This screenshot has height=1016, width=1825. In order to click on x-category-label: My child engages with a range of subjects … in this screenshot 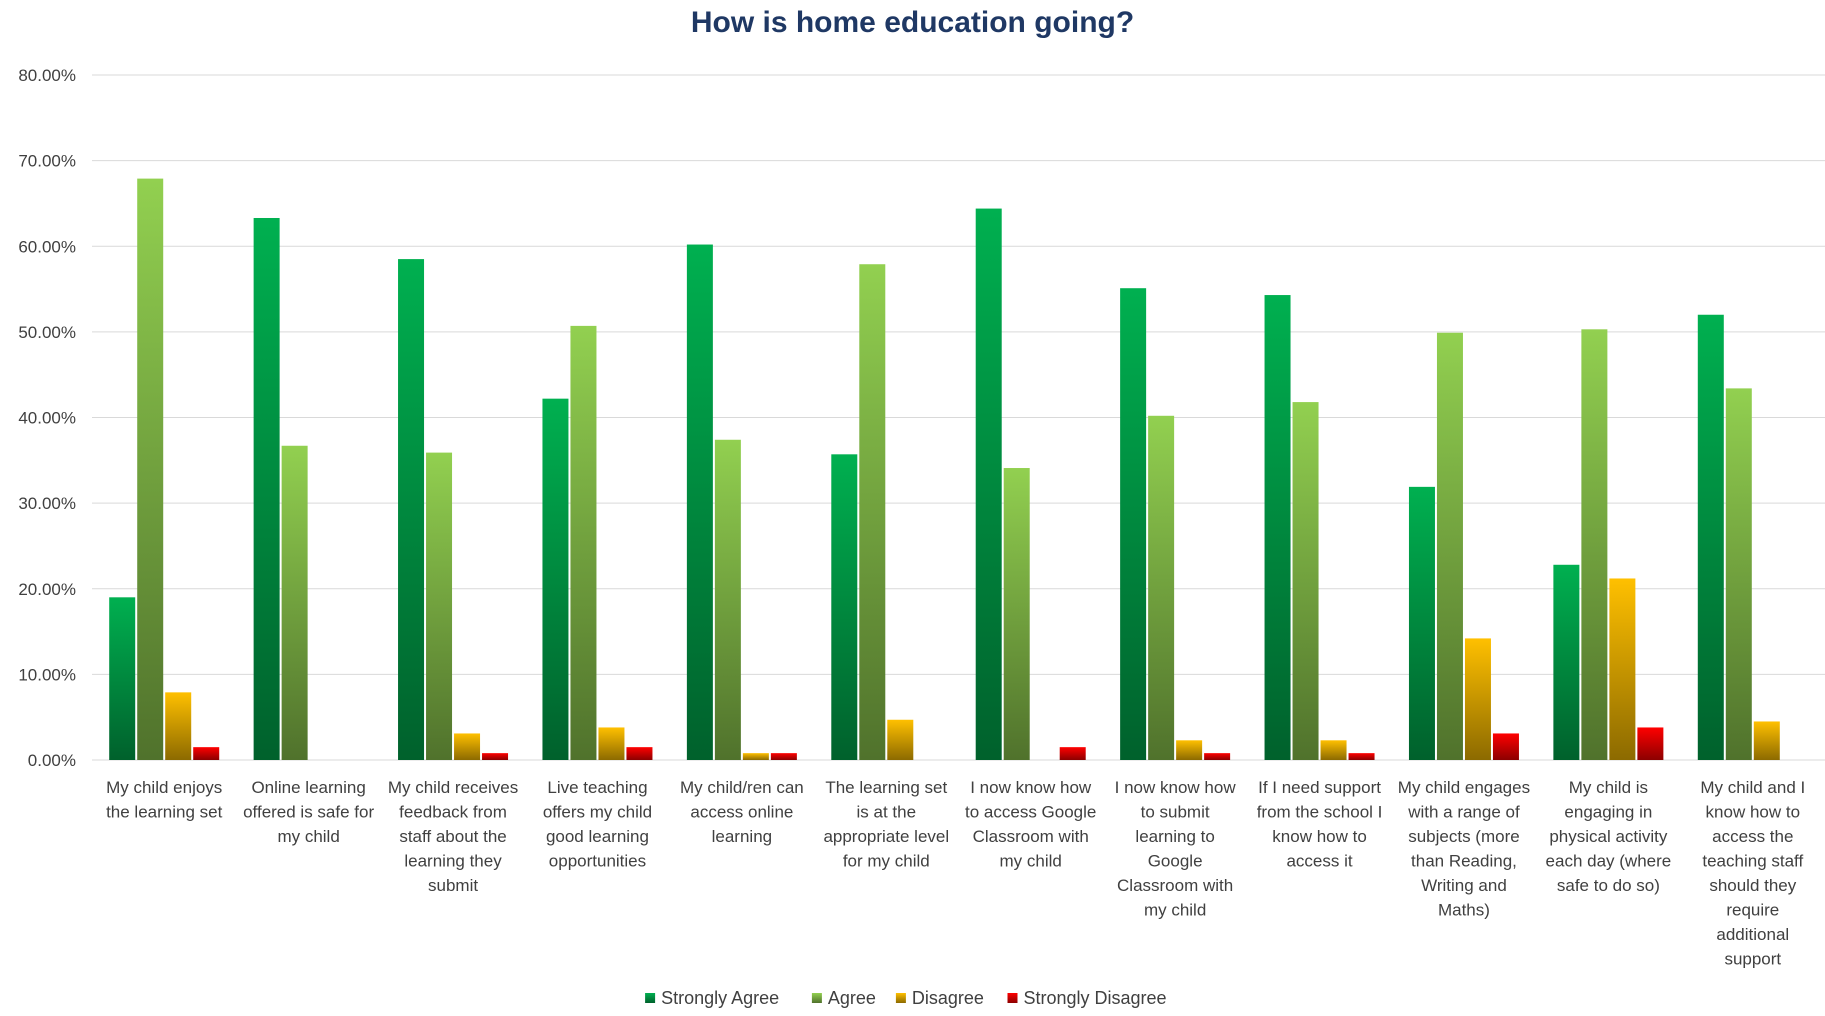, I will do `click(1464, 849)`.